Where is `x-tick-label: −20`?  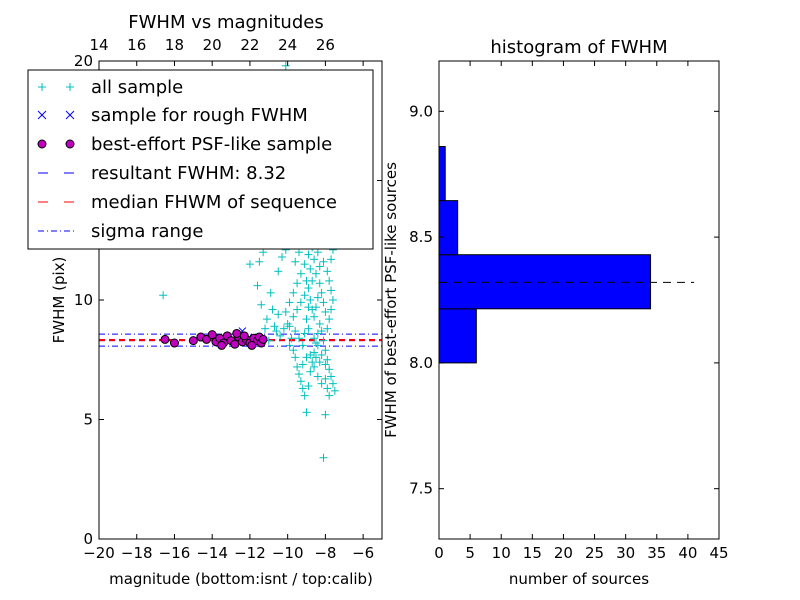
x-tick-label: −20 is located at coordinates (99, 553).